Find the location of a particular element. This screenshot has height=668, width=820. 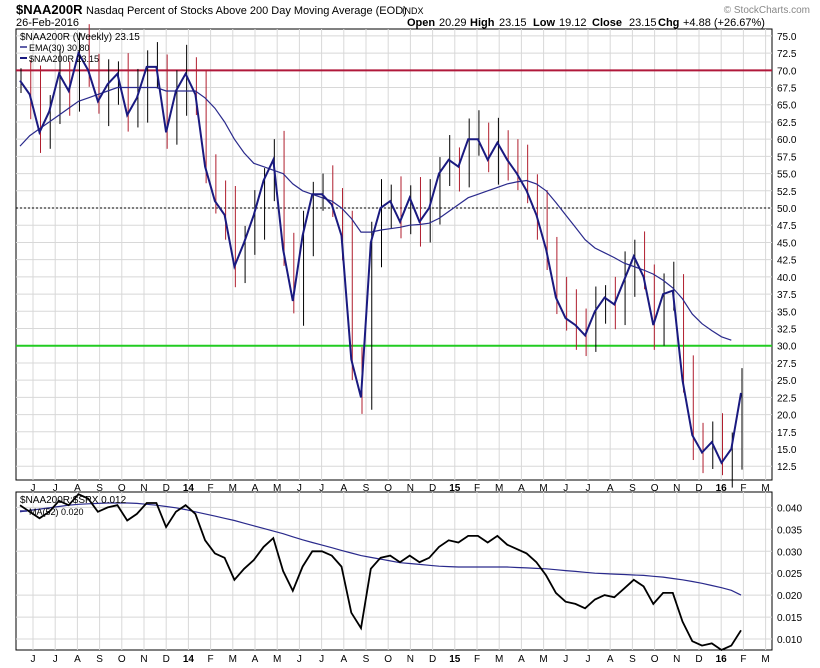

y-tick-label: 75.0 is located at coordinates (787, 37).